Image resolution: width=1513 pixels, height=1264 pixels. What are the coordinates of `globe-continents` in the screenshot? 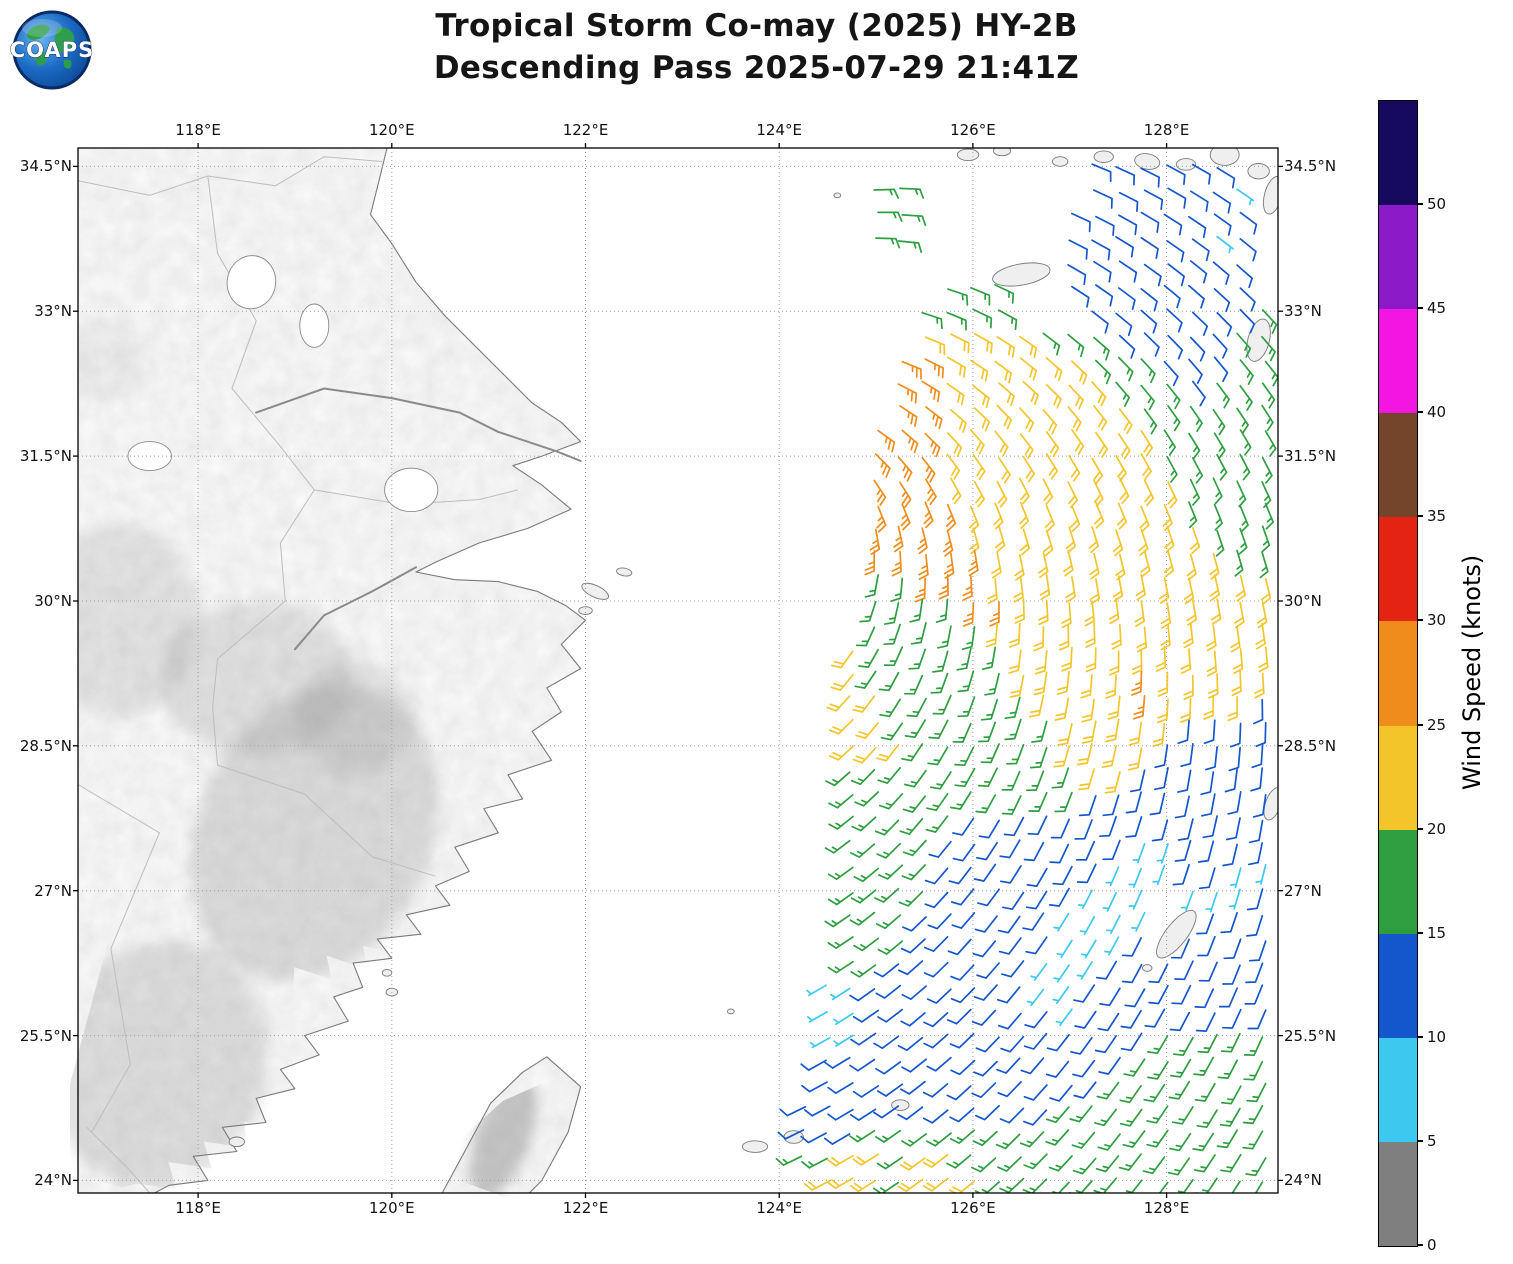 It's located at (51, 46).